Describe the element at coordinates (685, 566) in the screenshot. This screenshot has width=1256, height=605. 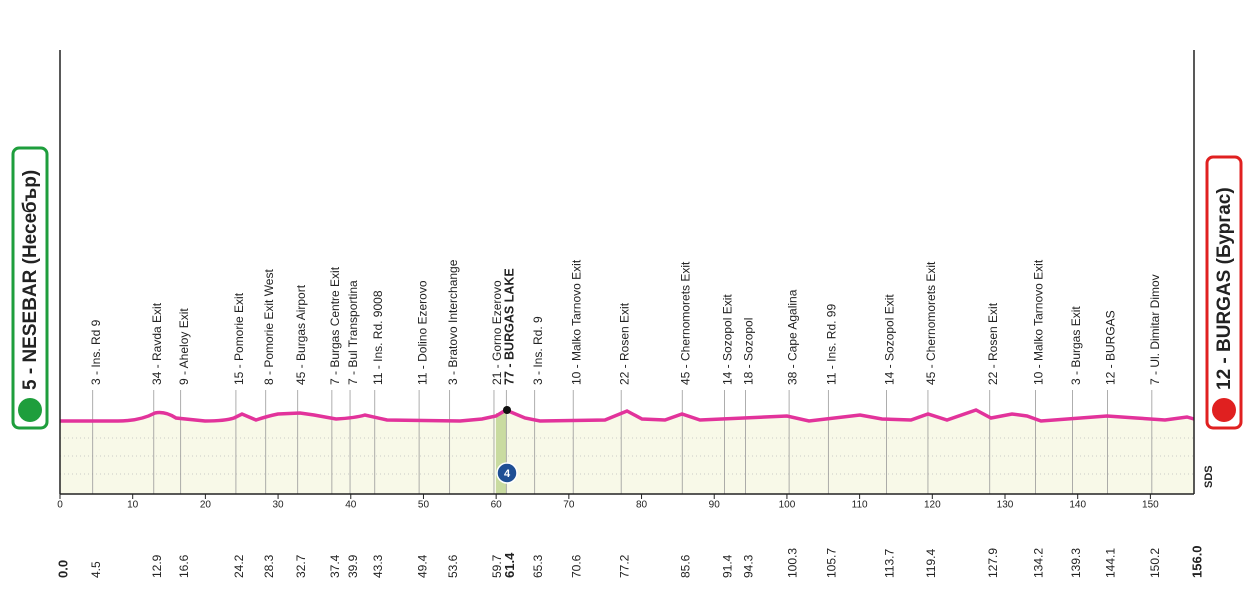
I see `waypoint-km: 85.6` at that location.